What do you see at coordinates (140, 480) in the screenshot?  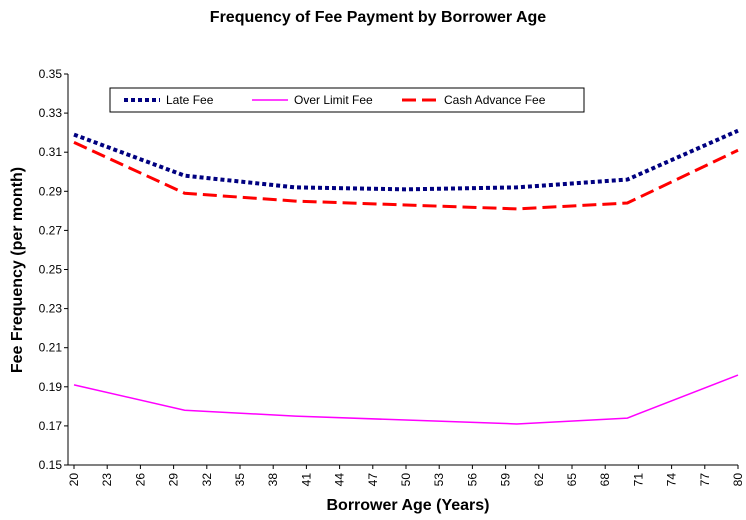 I see `x-tick-label: 26` at bounding box center [140, 480].